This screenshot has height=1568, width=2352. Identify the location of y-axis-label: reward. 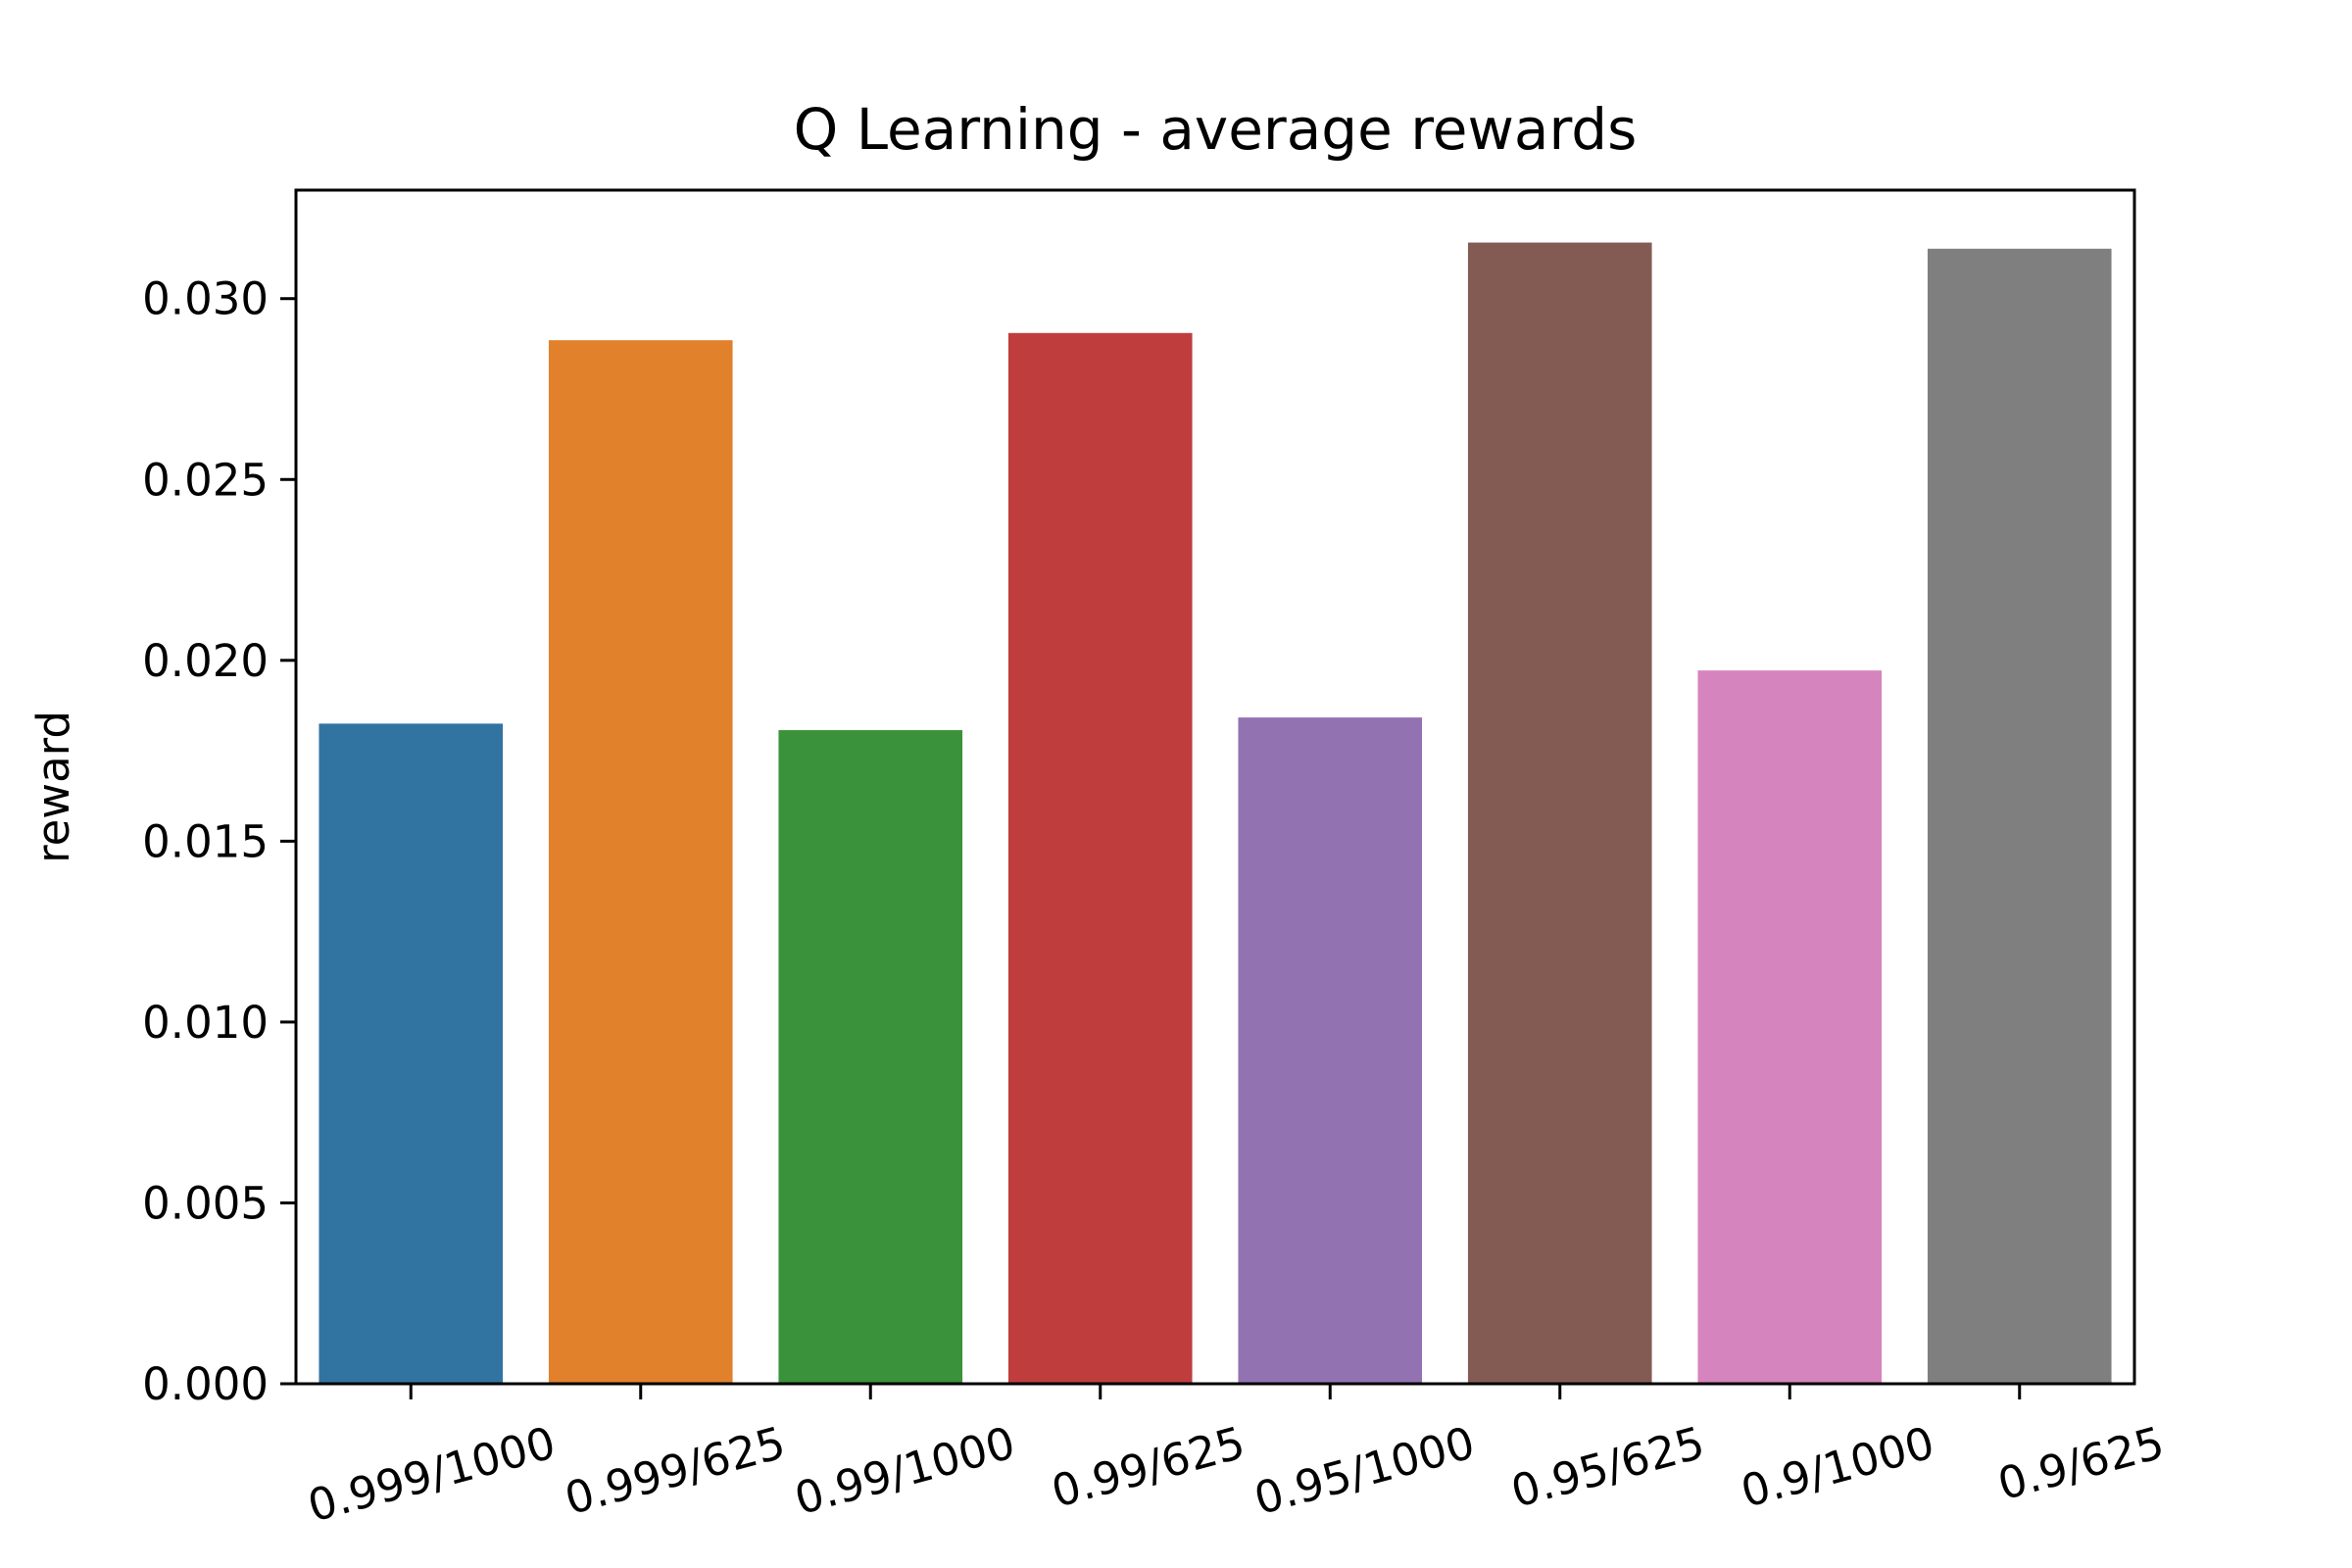
(53, 786).